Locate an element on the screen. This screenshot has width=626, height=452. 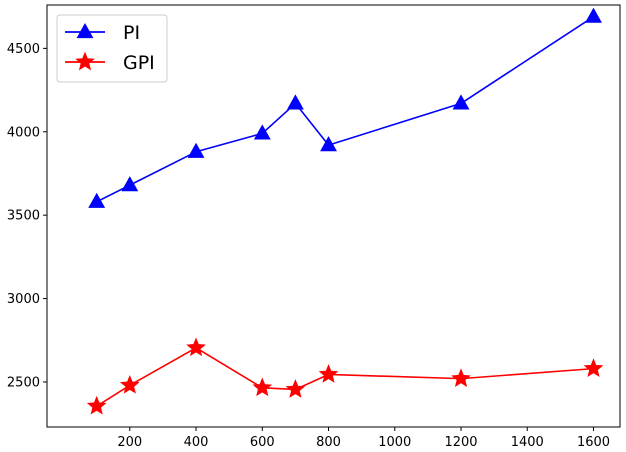
x-tick-label: 800 is located at coordinates (328, 442).